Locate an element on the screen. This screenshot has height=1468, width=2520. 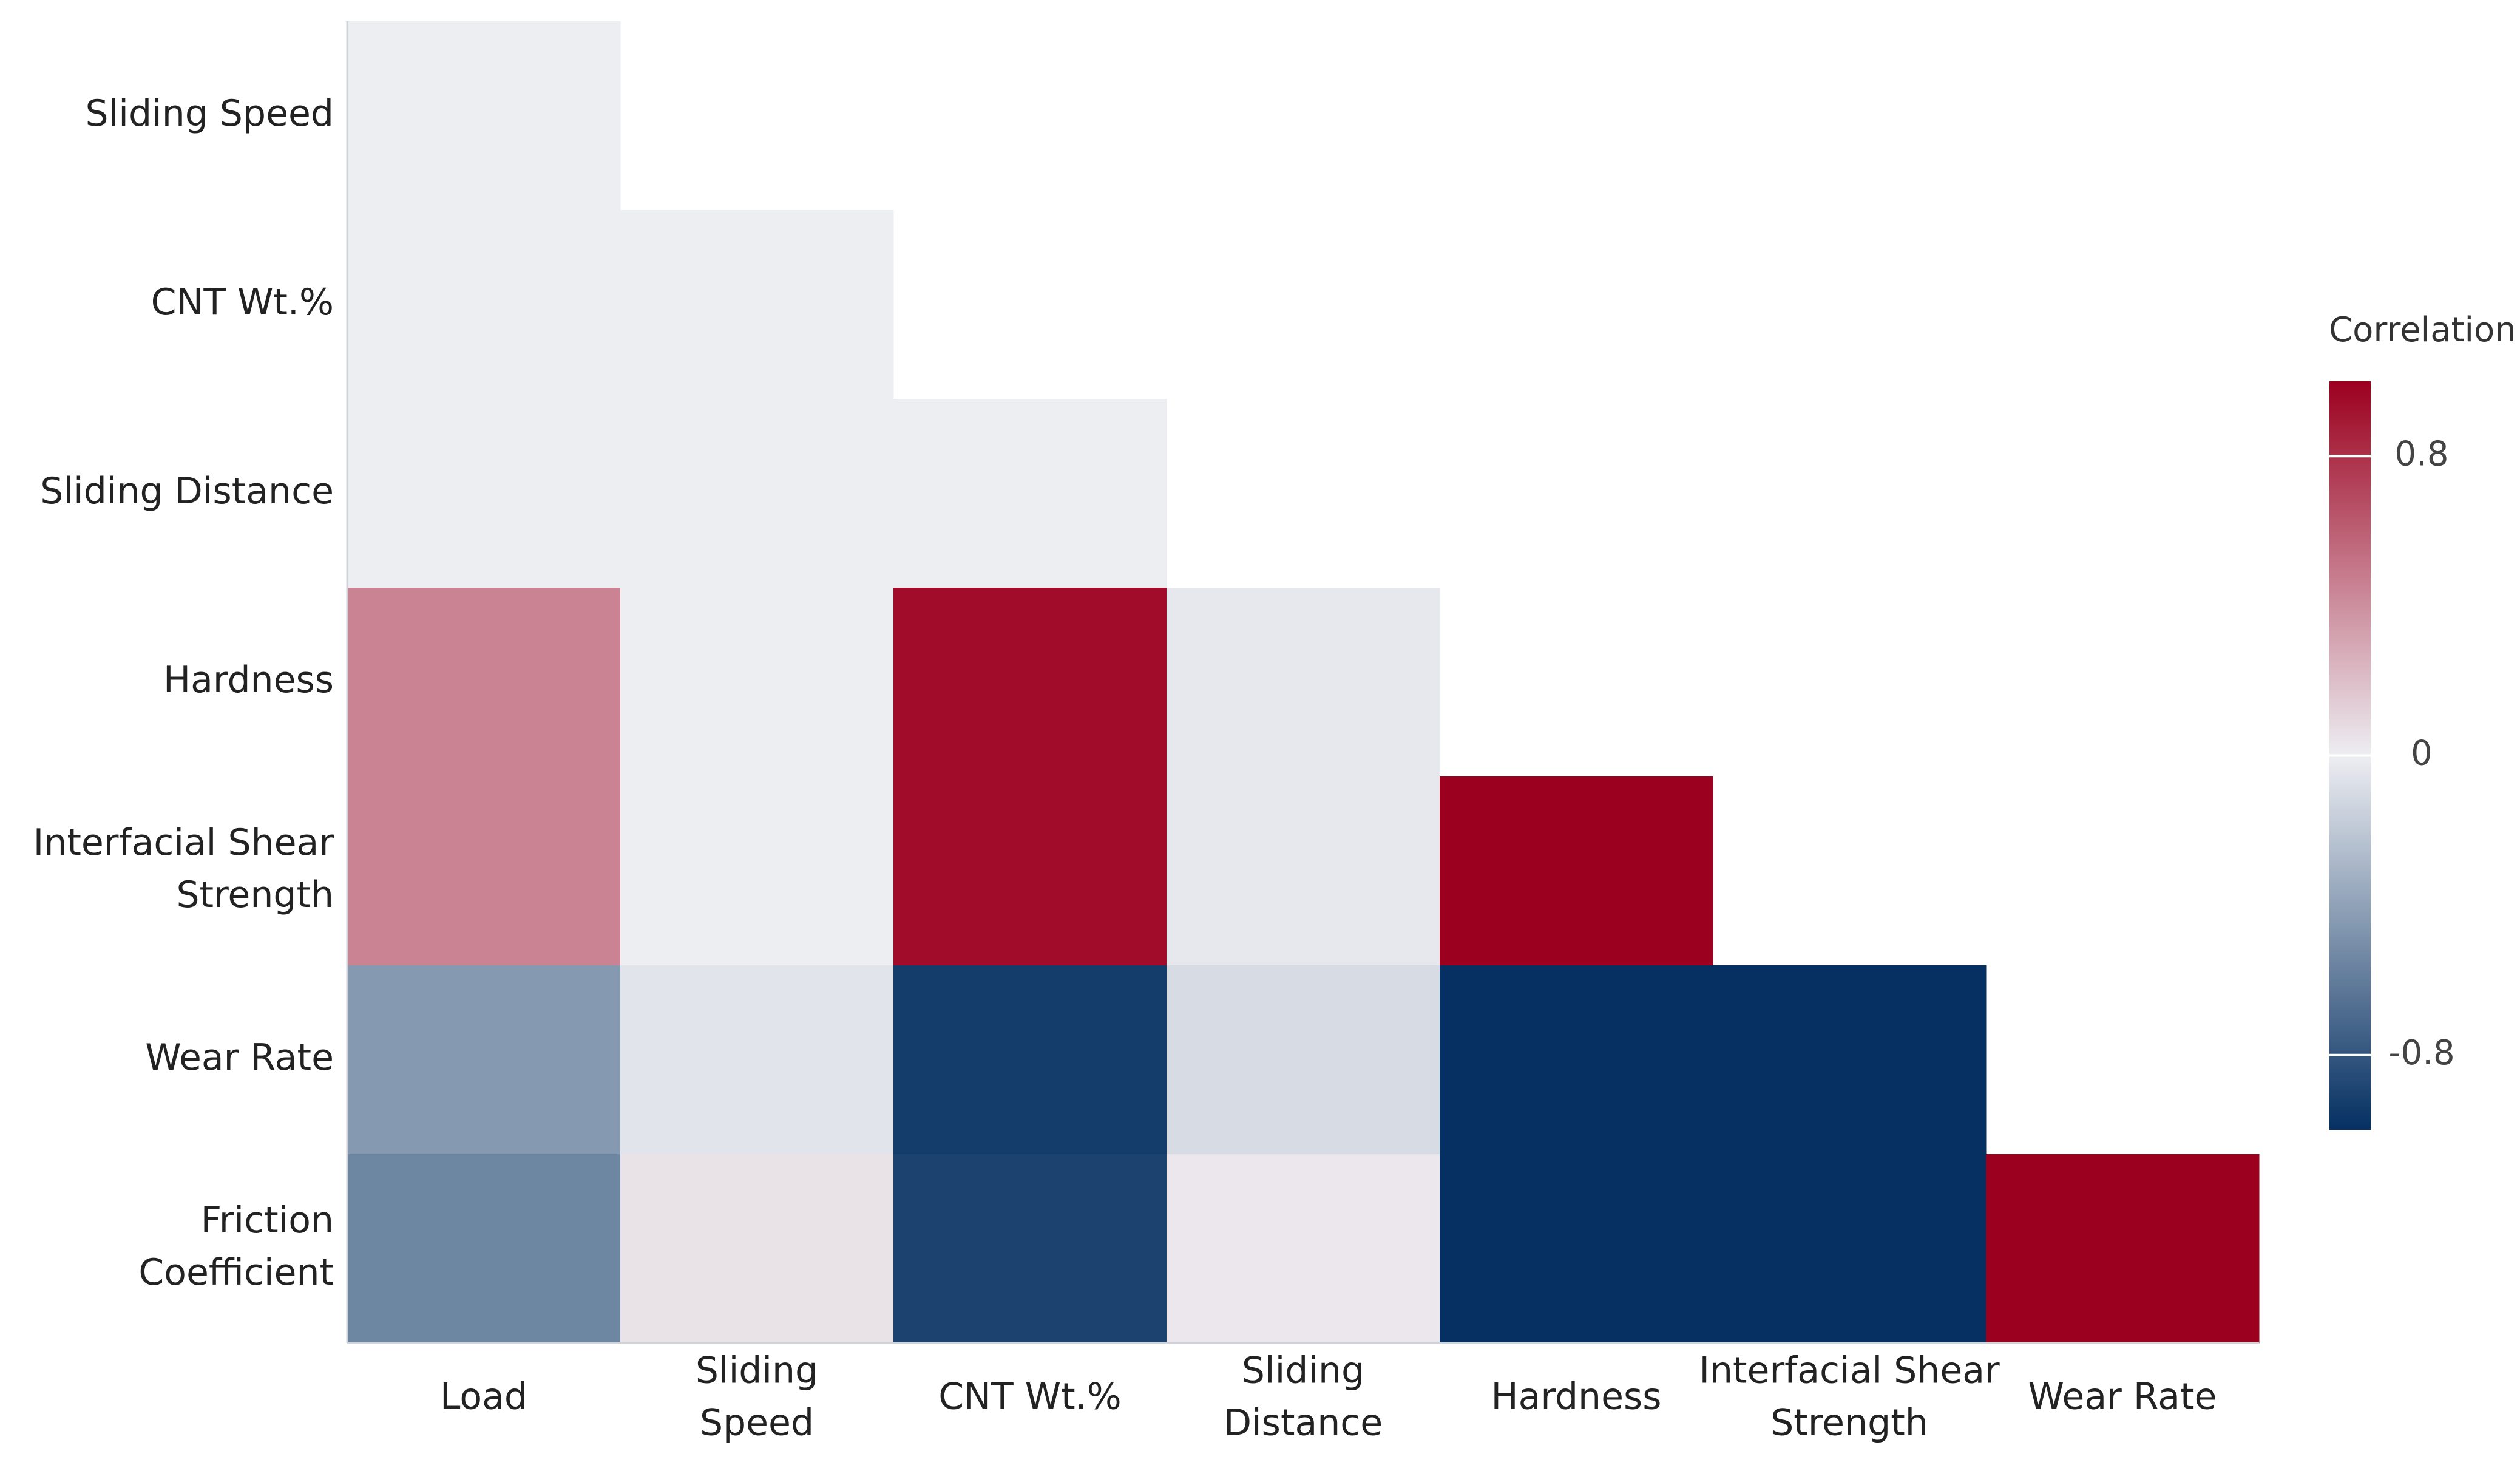
y-tick-label: Hardness is located at coordinates (248, 680).